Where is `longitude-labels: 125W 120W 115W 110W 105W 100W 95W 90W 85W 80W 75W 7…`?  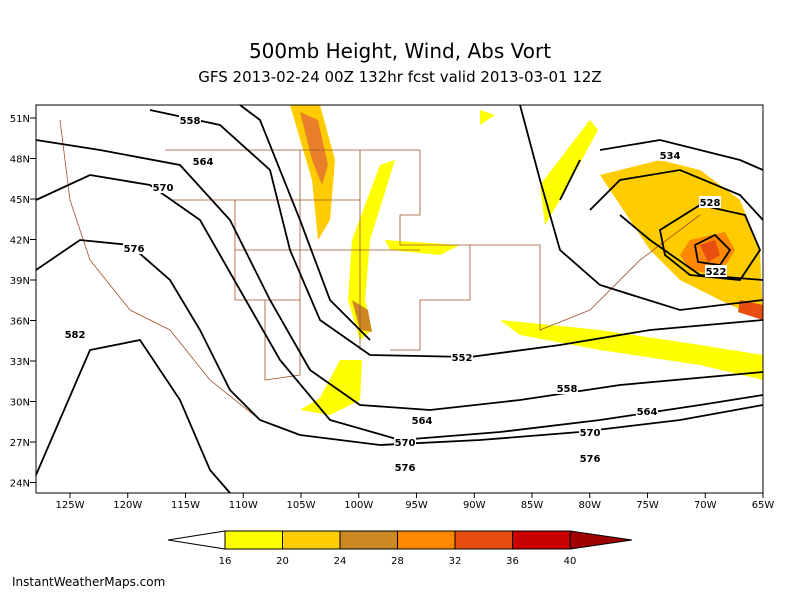
longitude-labels: 125W 120W 115W 110W 105W 100W 95W 90W 85W 80W 75W 7… is located at coordinates (415, 502).